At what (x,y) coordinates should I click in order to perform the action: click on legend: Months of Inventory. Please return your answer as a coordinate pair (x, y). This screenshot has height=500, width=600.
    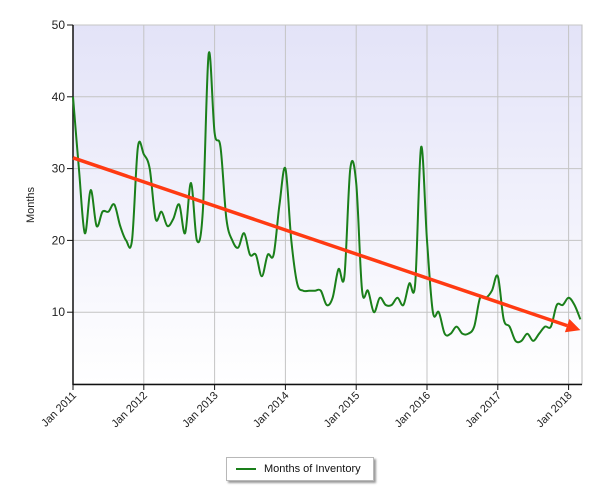
    Looking at the image, I should click on (300, 469).